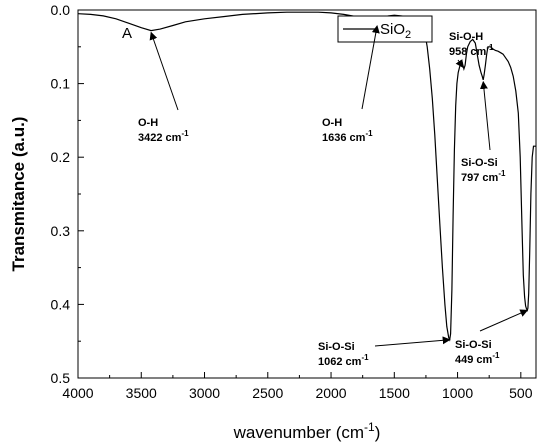 The height and width of the screenshot is (448, 550). Describe the element at coordinates (61, 378) in the screenshot. I see `y-tick-label: 0.5` at that location.